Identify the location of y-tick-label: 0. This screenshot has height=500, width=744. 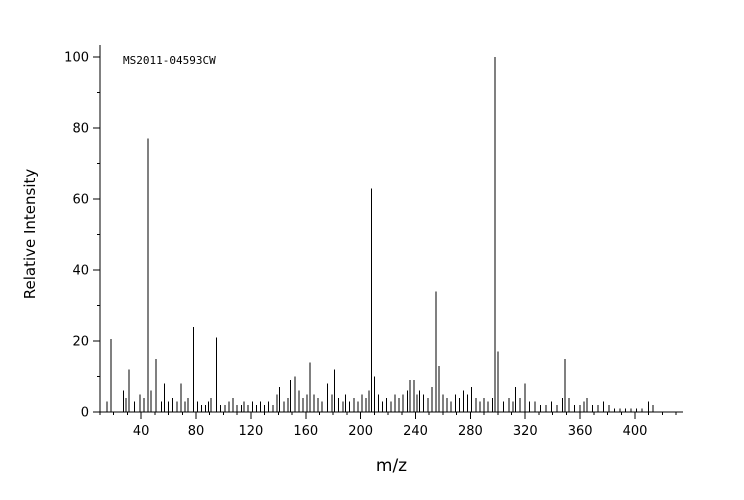
(85, 413).